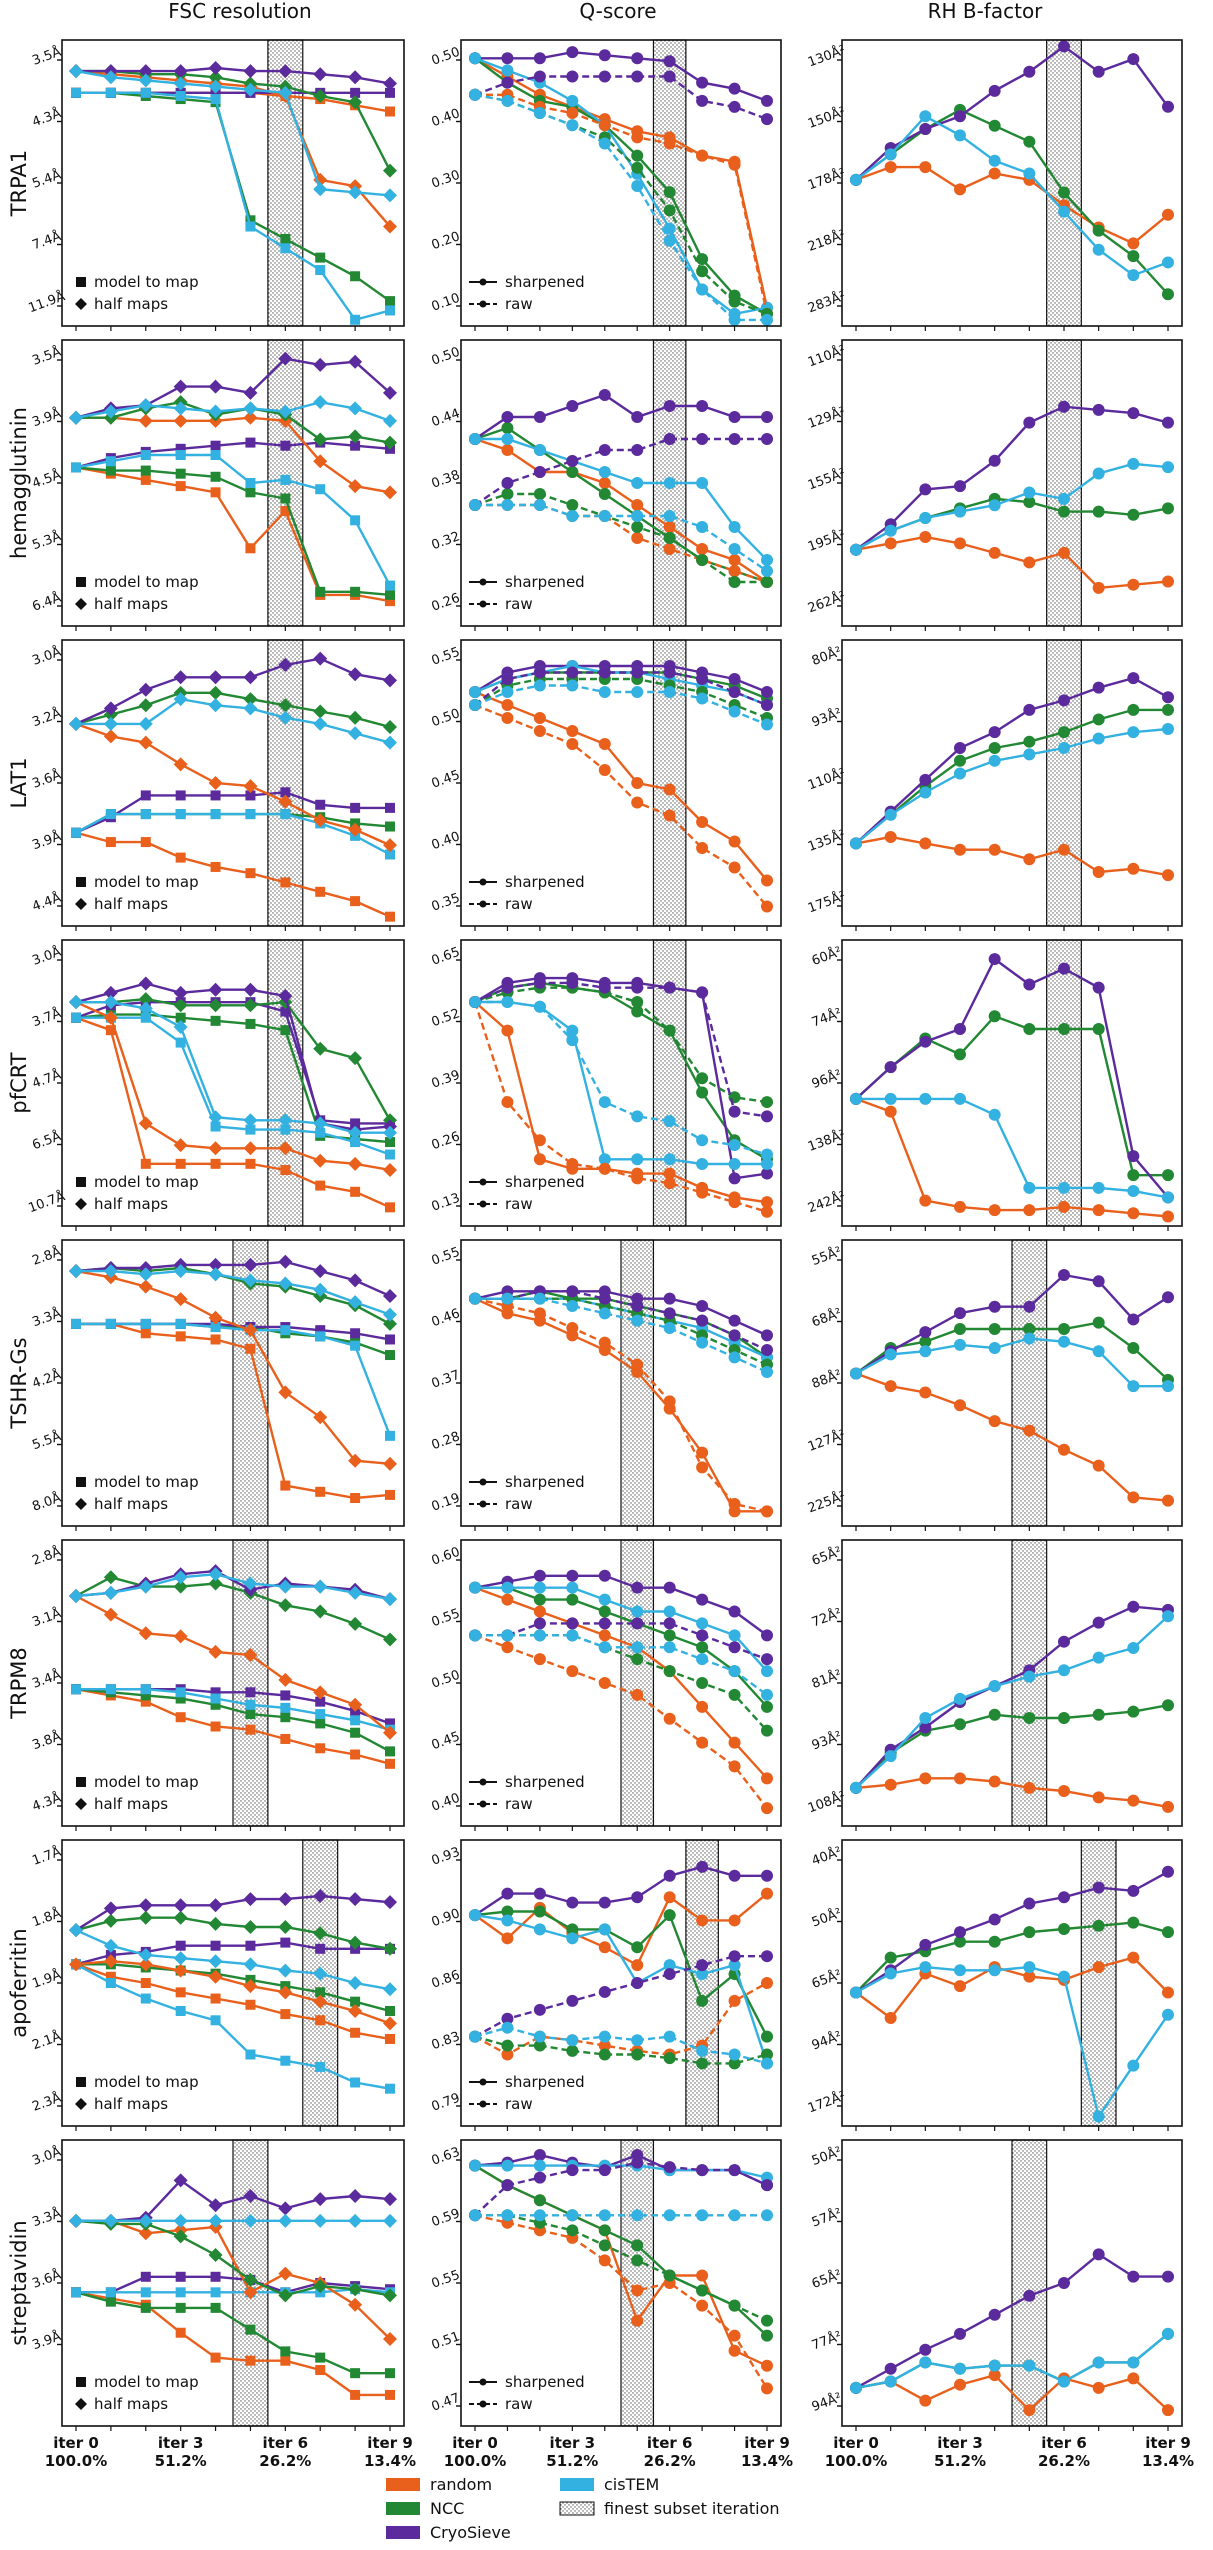 This screenshot has width=1213, height=2550. I want to click on series-line-random-sharpened, so click(621, 1102).